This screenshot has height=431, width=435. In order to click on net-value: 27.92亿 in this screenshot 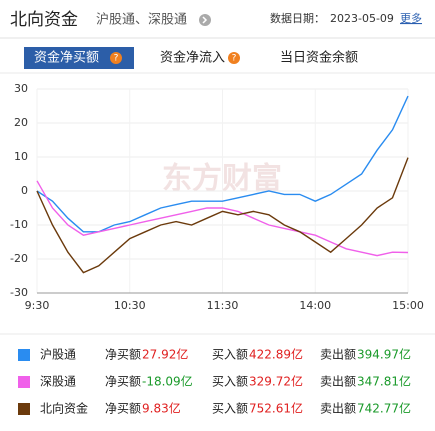, I will do `click(165, 354)`.